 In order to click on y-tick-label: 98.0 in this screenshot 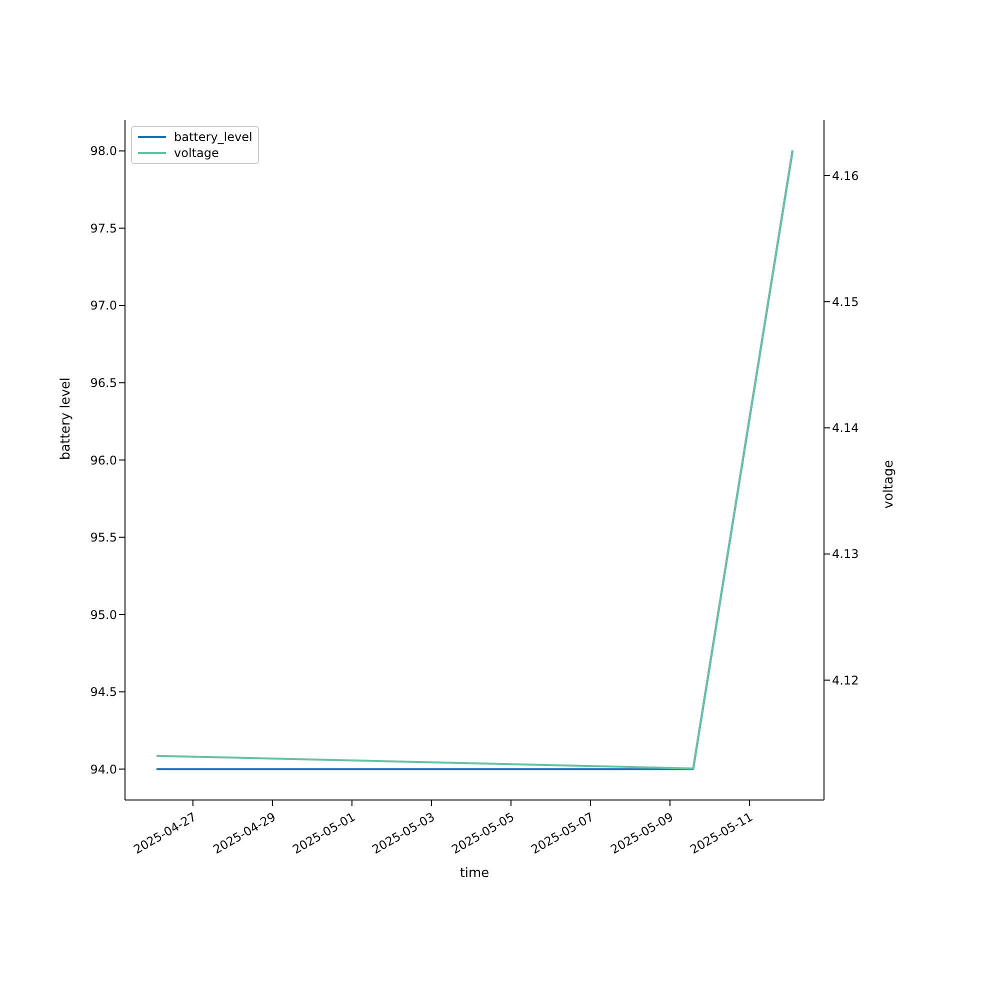, I will do `click(103, 151)`.